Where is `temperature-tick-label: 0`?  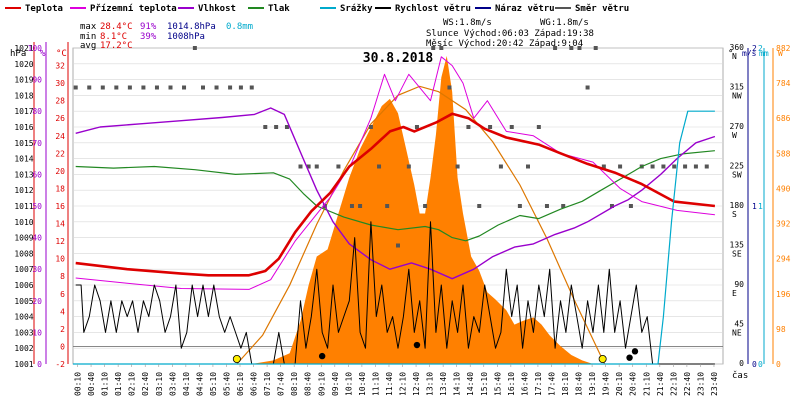 temperature-tick-label: 0 is located at coordinates (62, 346).